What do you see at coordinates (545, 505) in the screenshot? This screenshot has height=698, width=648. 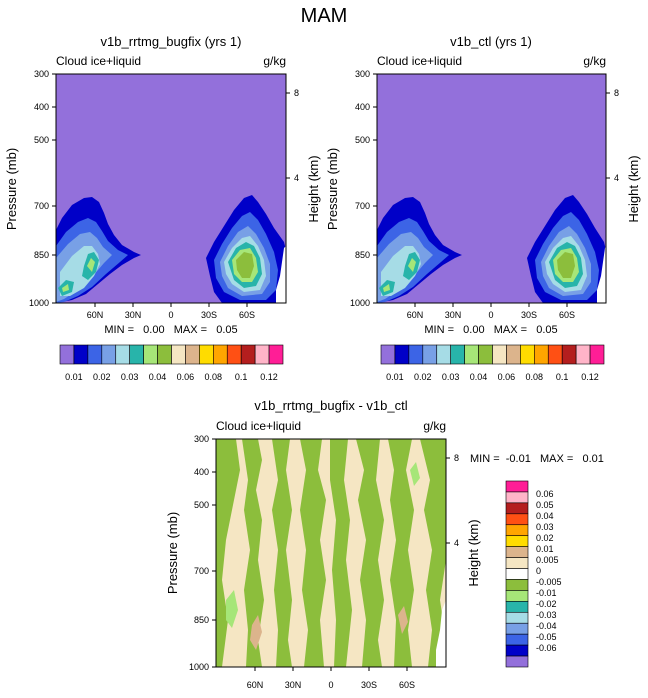 I see `colorbar-label: 0.05` at bounding box center [545, 505].